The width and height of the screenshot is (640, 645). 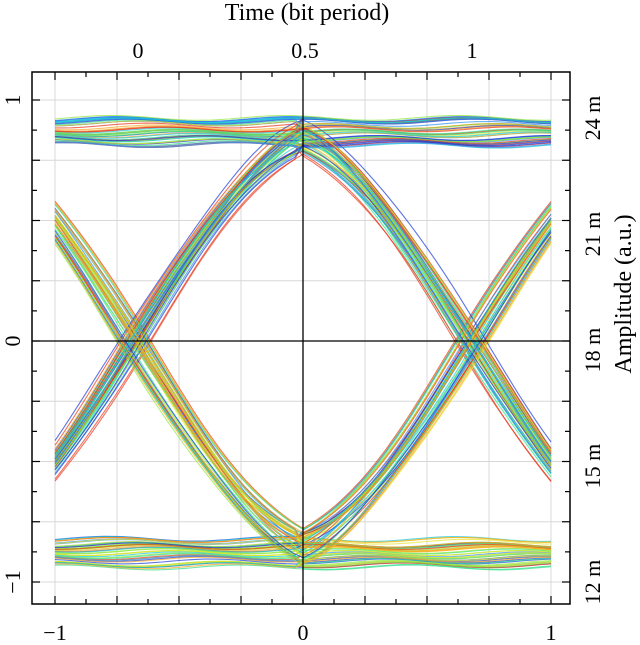 What do you see at coordinates (138, 50) in the screenshot?
I see `top-tick-label: 0` at bounding box center [138, 50].